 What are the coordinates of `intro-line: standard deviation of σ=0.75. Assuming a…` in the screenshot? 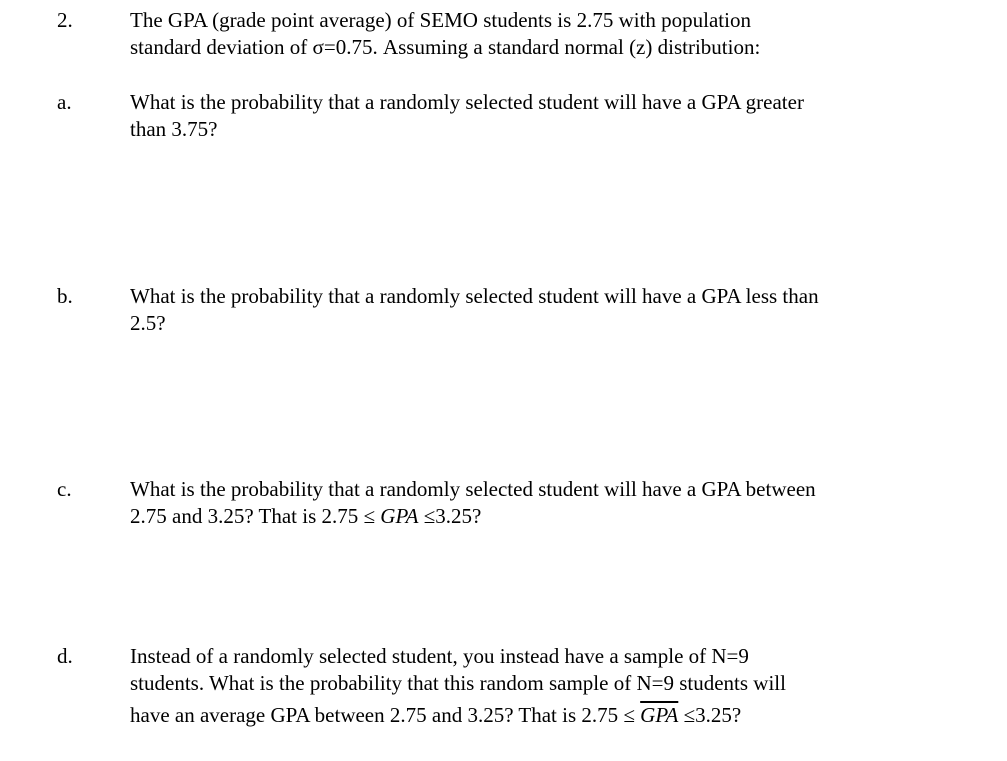 It's located at (445, 47).